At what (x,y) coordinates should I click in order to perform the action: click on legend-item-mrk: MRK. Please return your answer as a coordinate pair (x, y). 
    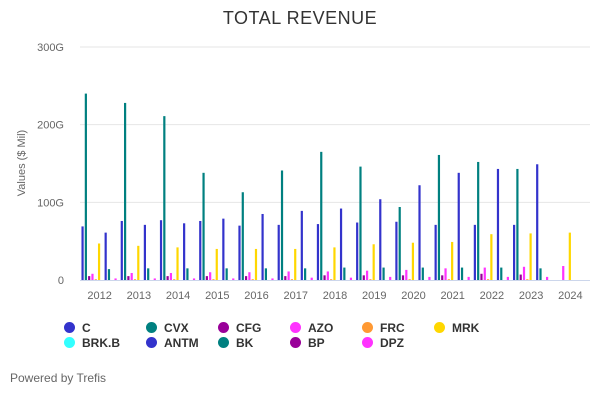
    Looking at the image, I should click on (470, 327).